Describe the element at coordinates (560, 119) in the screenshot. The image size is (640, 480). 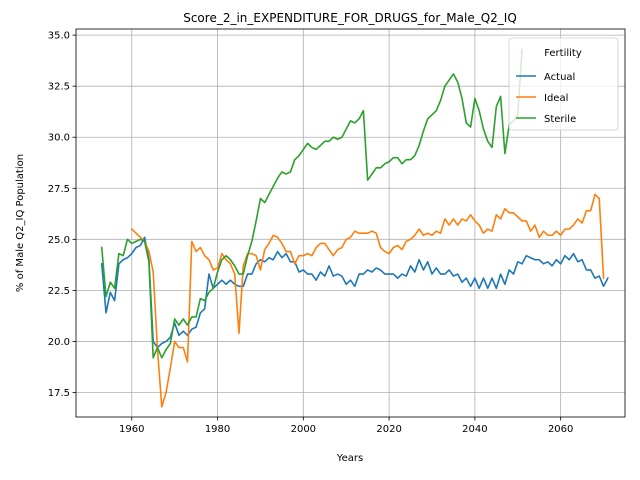
I see `legend-label-sterile: Sterile` at that location.